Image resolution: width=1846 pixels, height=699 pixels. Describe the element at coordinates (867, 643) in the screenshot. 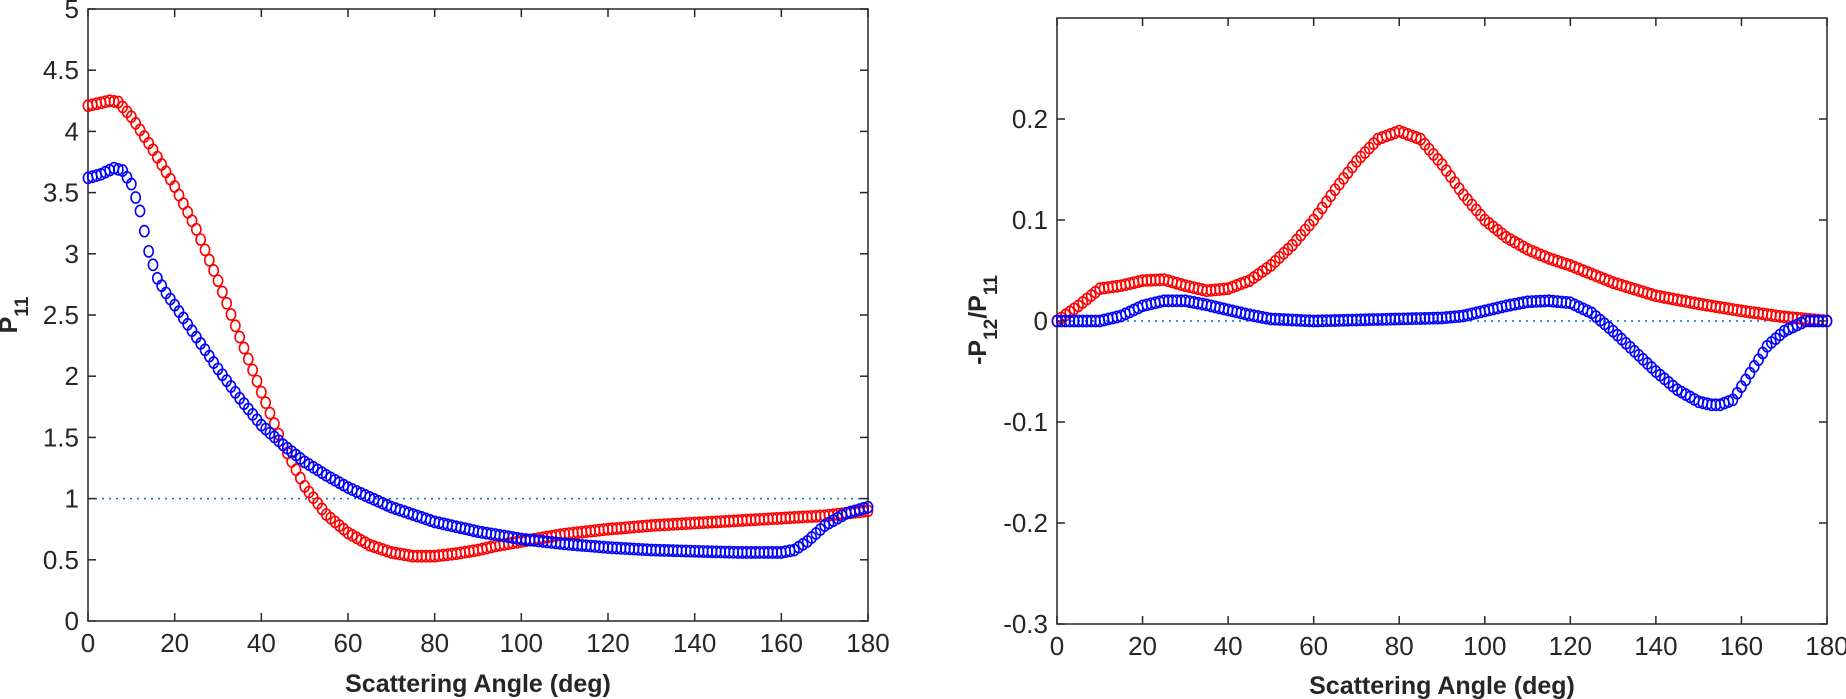

I see `p11-x-tick-label: 180` at that location.